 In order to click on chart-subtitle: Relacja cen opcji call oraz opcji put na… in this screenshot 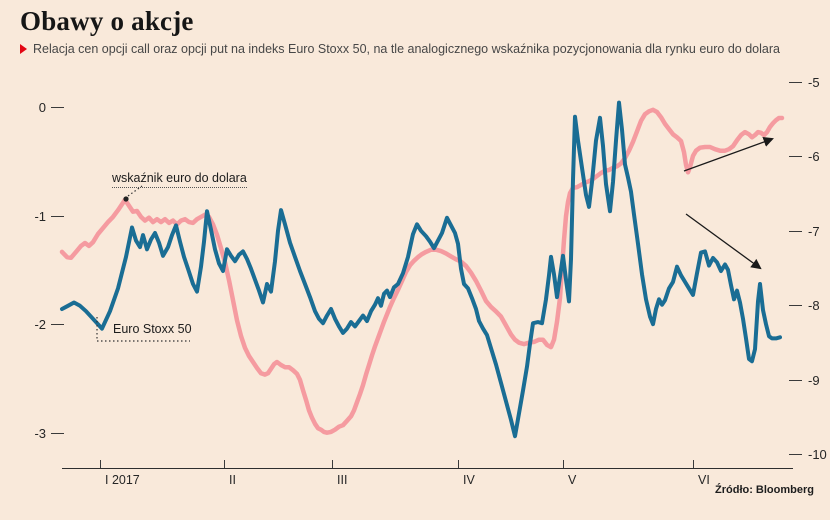, I will do `click(406, 49)`.